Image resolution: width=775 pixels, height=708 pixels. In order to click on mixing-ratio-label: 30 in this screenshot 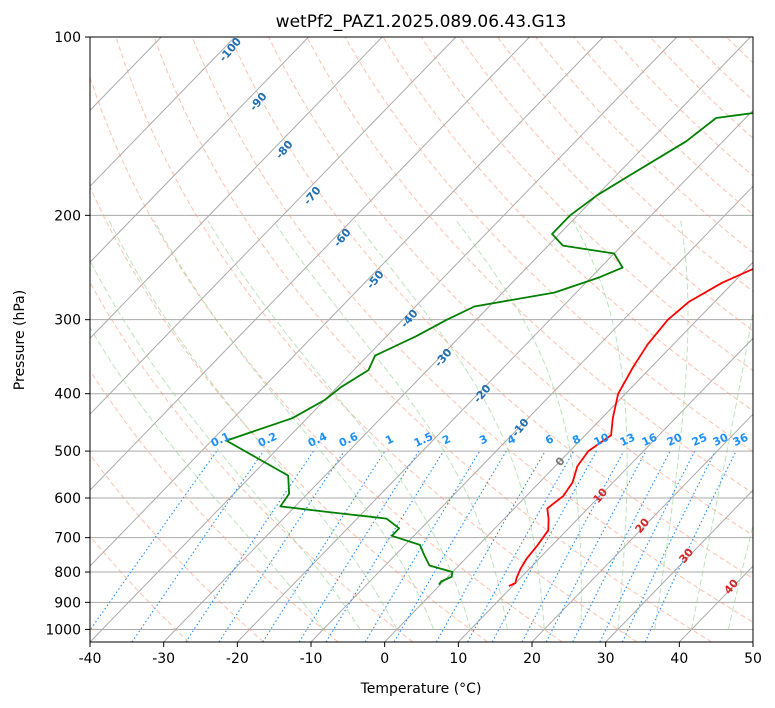, I will do `click(721, 440)`.